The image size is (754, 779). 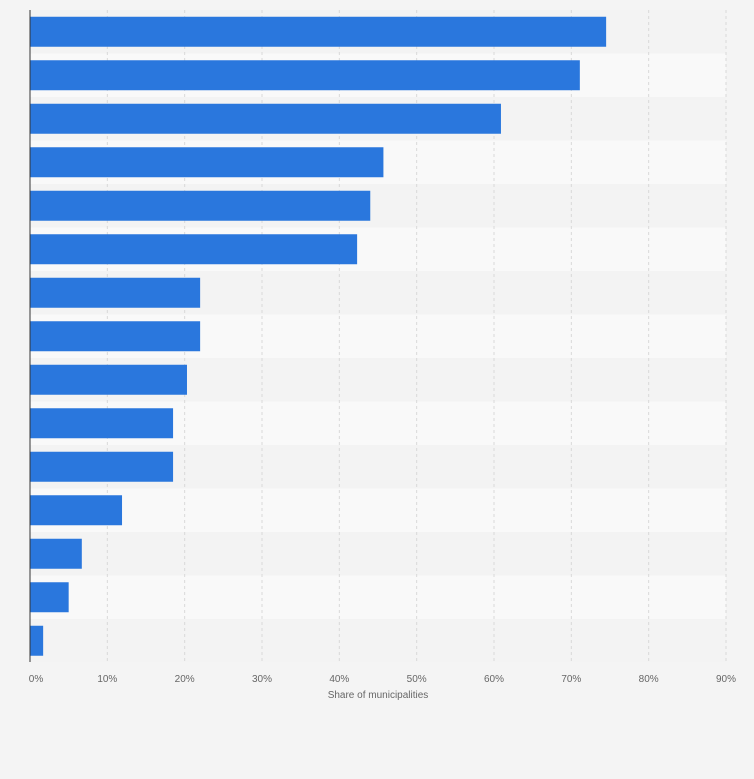 What do you see at coordinates (726, 679) in the screenshot?
I see `x-tick-label: 90%` at bounding box center [726, 679].